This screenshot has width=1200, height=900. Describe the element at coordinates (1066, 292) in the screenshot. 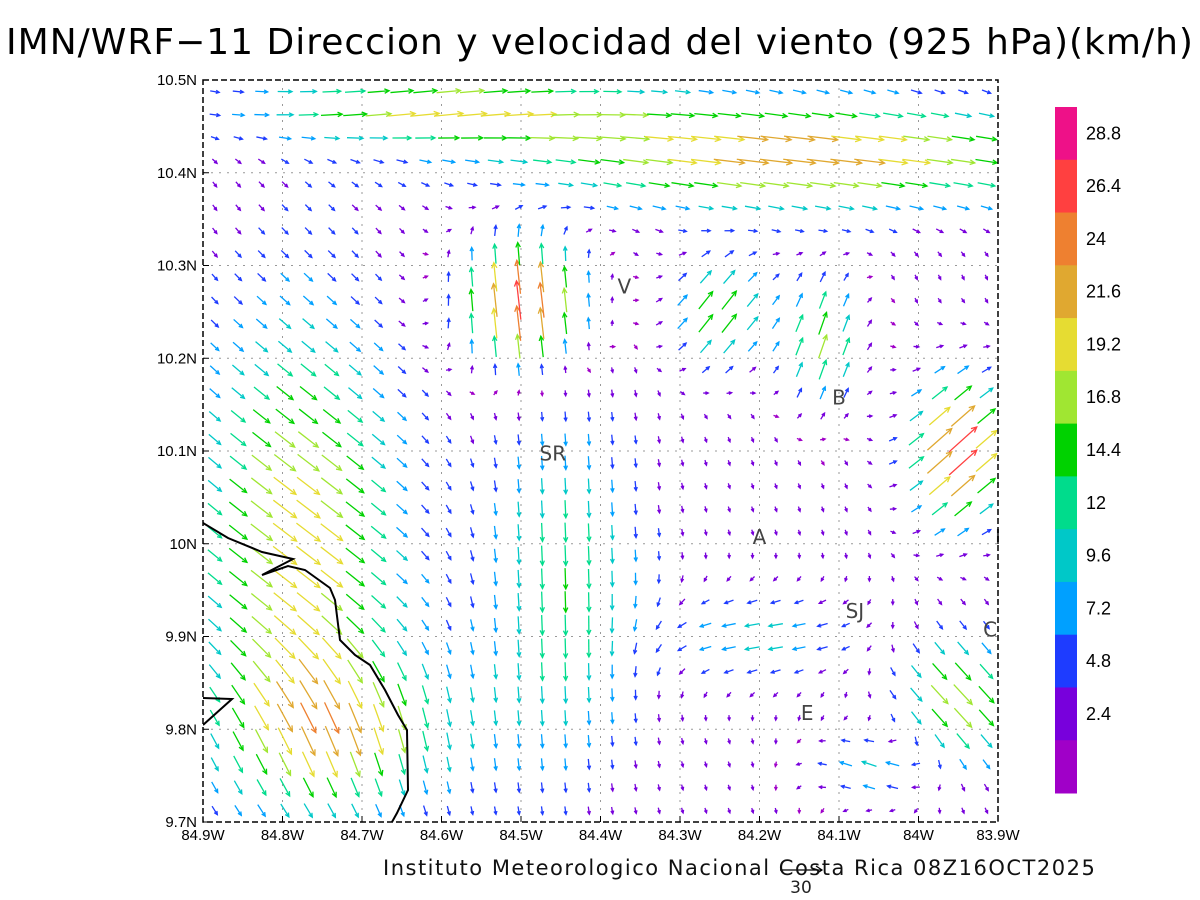

I see `colorbar-segment` at that location.